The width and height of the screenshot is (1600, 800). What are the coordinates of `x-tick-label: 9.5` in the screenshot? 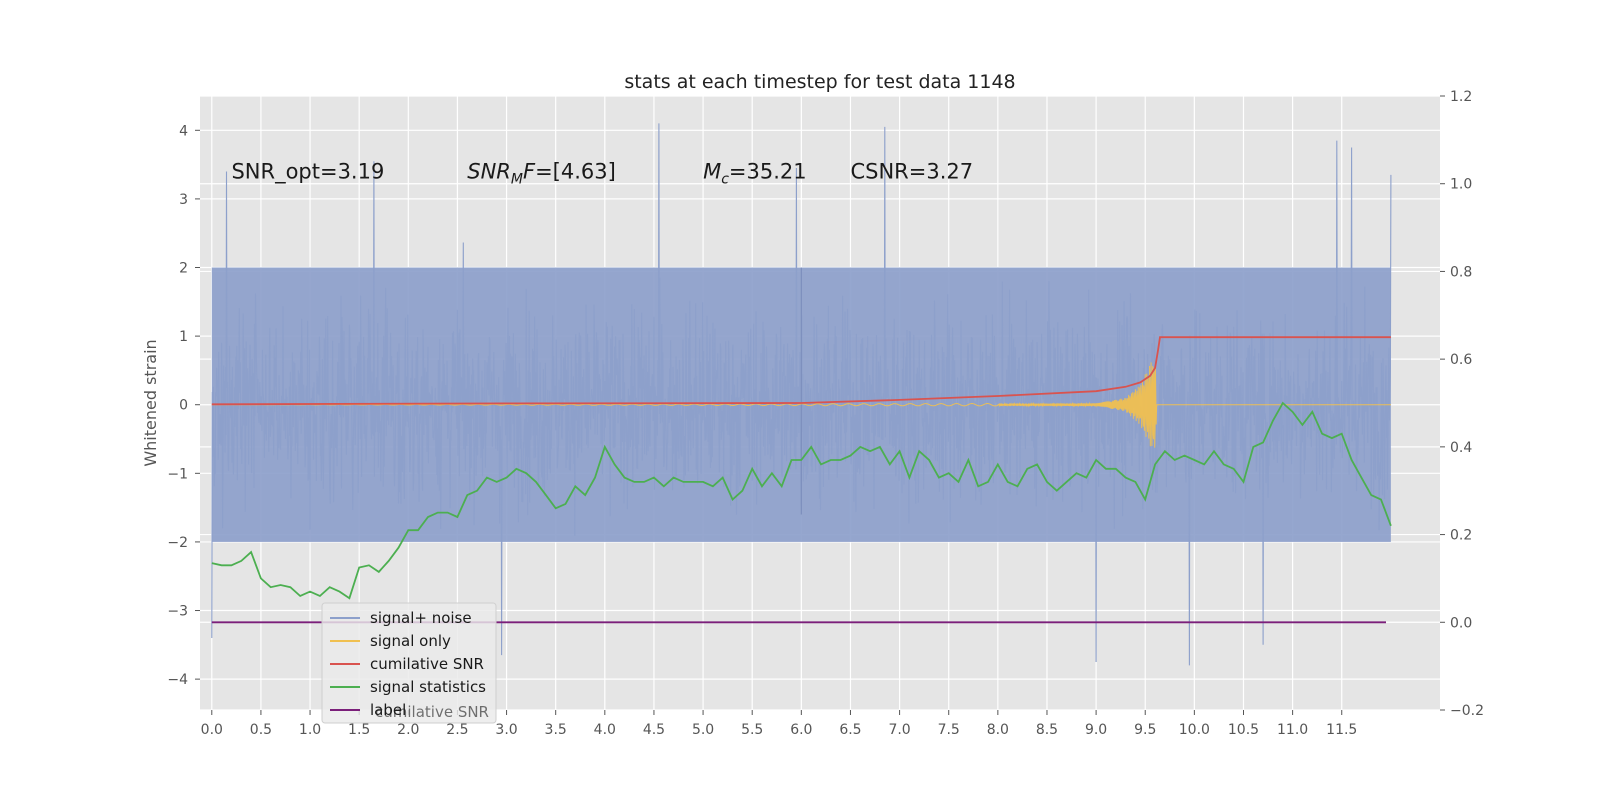 It's located at (1145, 730).